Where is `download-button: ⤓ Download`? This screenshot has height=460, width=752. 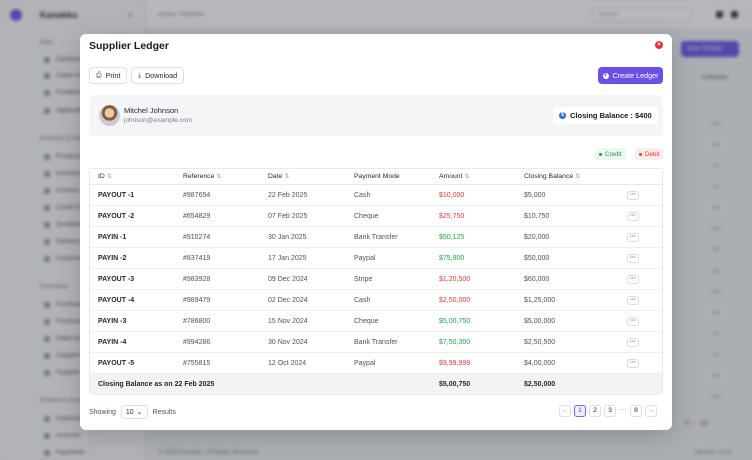
download-button: ⤓ Download is located at coordinates (158, 75).